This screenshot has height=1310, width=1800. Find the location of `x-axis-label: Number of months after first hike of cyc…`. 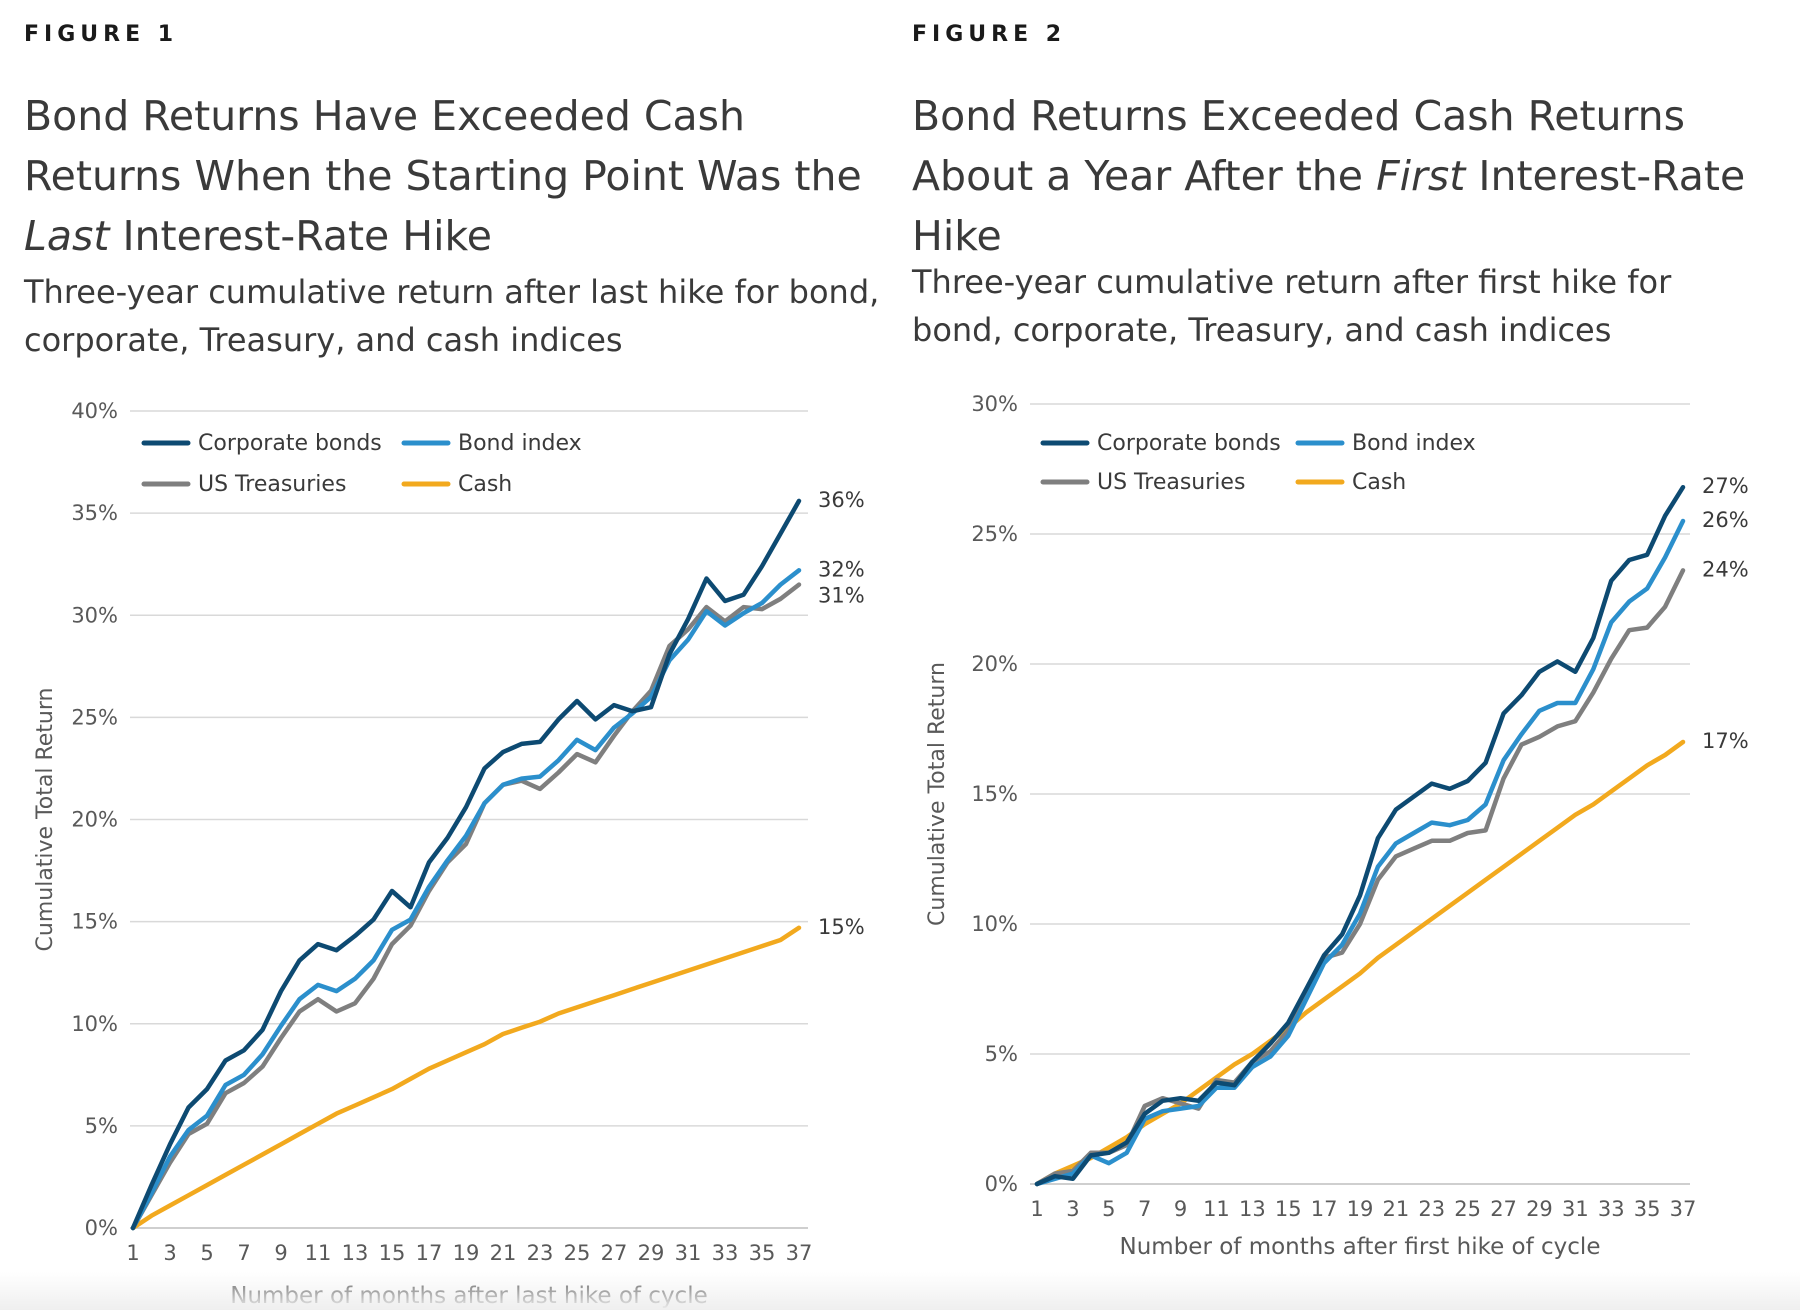

x-axis-label: Number of months after first hike of cyc… is located at coordinates (1360, 1247).